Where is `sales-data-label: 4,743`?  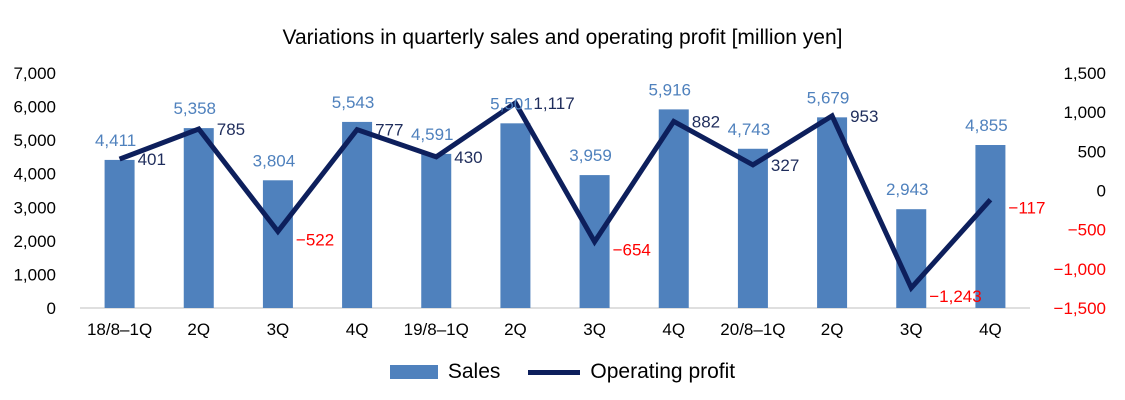 sales-data-label: 4,743 is located at coordinates (749, 129).